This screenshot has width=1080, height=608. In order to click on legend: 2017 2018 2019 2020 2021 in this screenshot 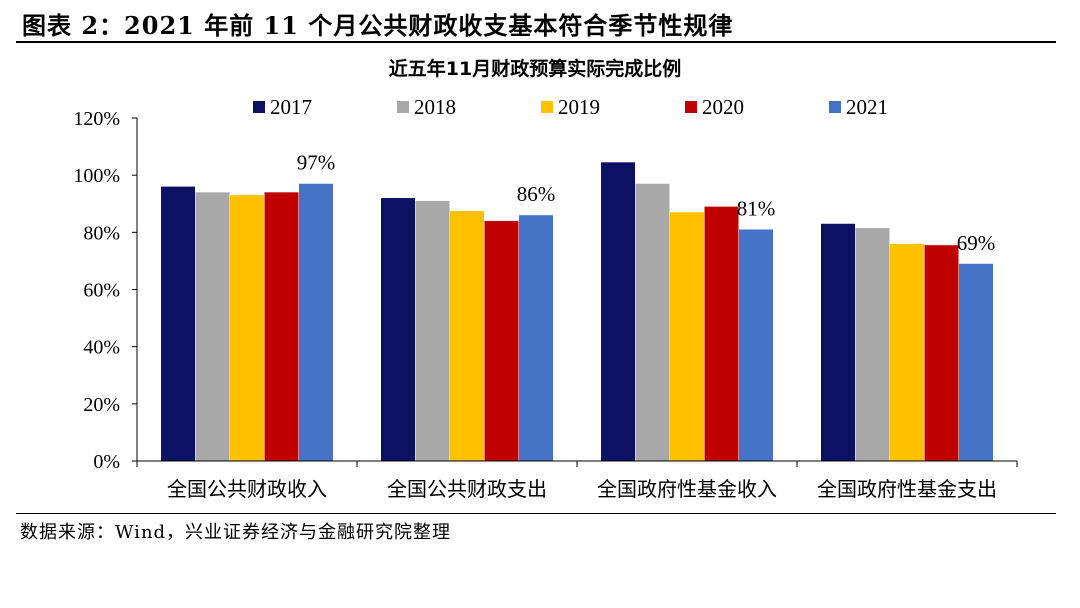, I will do `click(570, 107)`.